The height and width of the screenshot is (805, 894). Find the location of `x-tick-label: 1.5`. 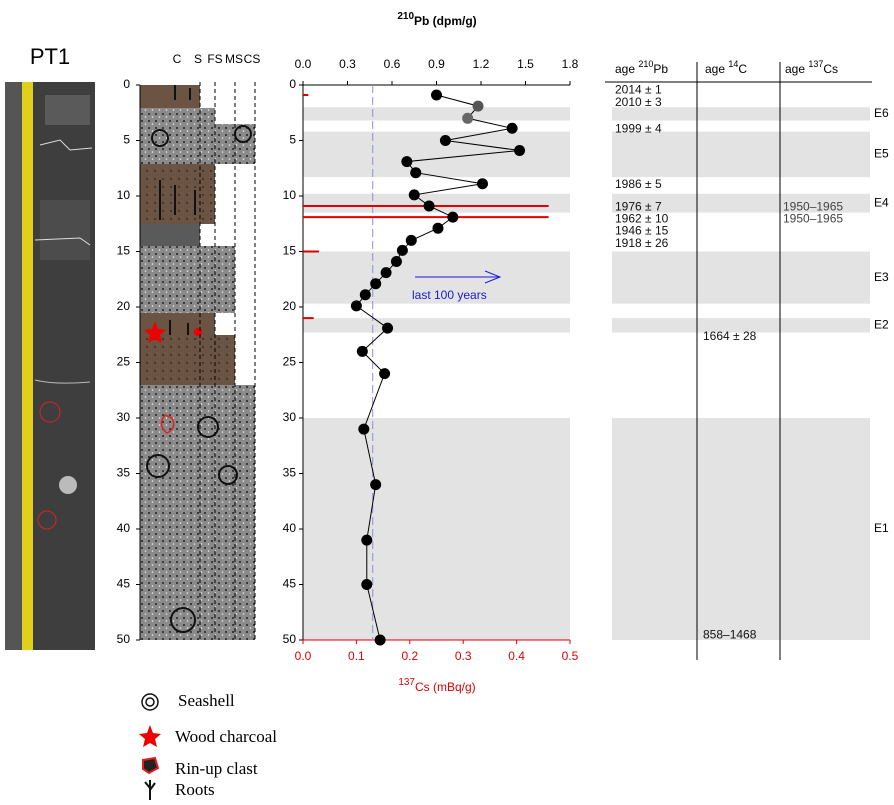

x-tick-label: 1.5 is located at coordinates (525, 64).